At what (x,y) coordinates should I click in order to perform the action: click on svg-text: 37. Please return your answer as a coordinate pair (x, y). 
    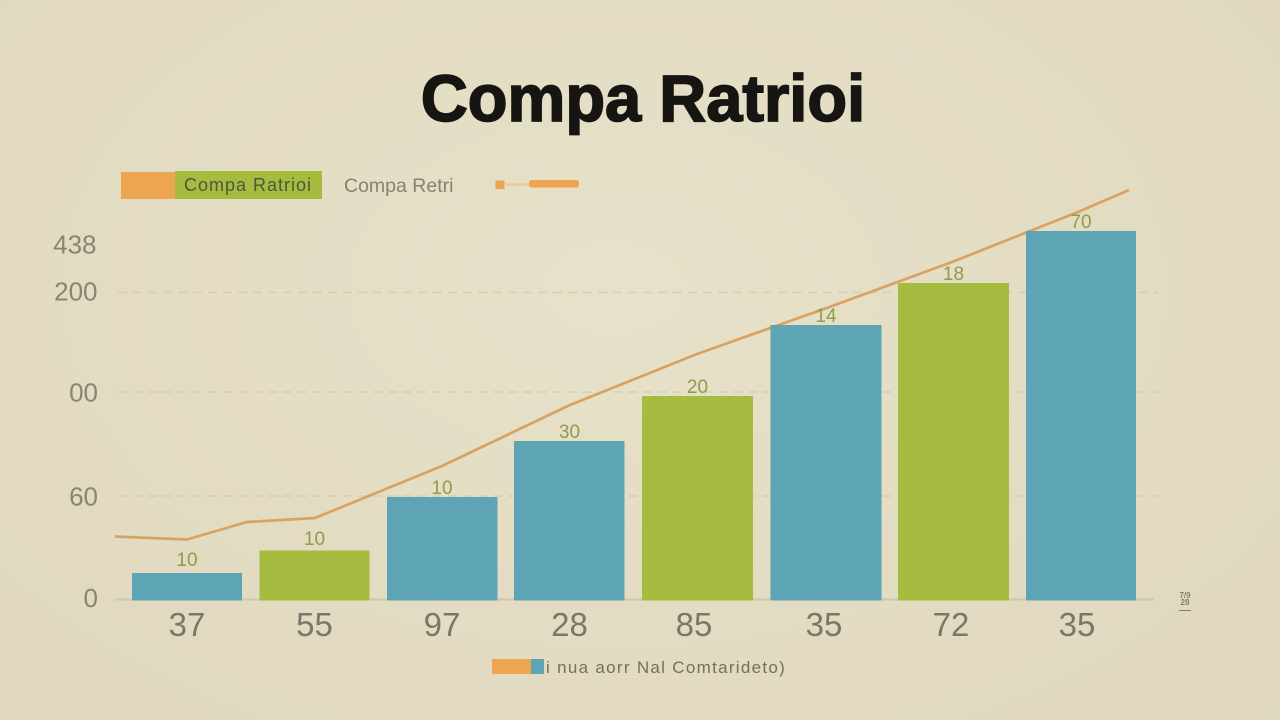
    Looking at the image, I should click on (187, 624).